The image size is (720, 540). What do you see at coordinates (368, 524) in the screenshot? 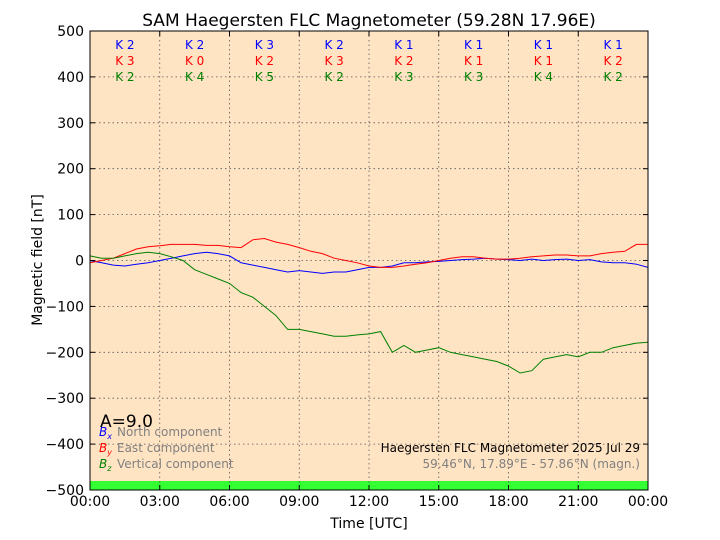
I see `x-axis-label: Time [UTC]` at bounding box center [368, 524].